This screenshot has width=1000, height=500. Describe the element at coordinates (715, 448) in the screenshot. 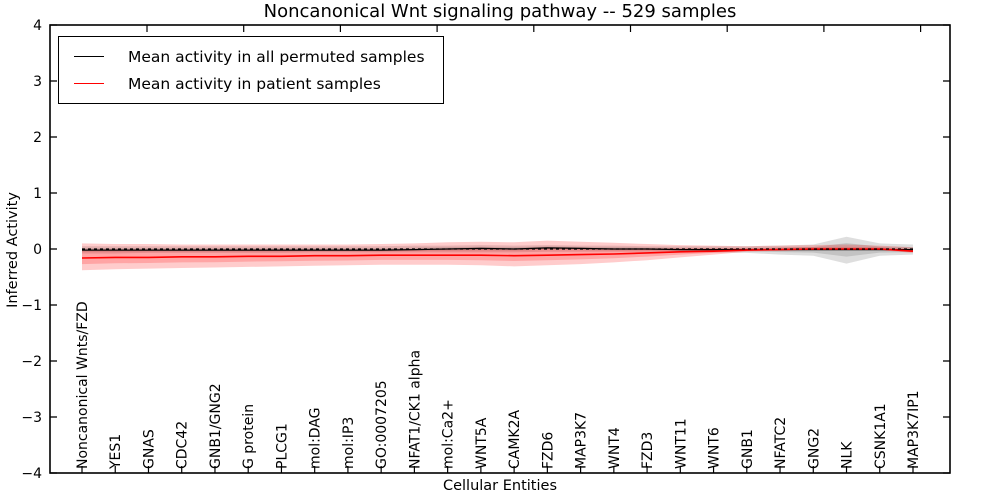

I see `x-tick-label: WNT6` at that location.